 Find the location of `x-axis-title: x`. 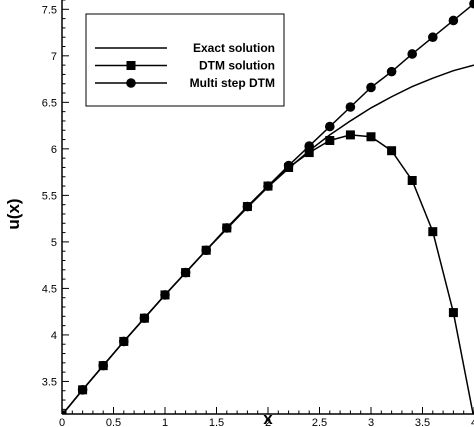

x-axis-title: x is located at coordinates (268, 418).